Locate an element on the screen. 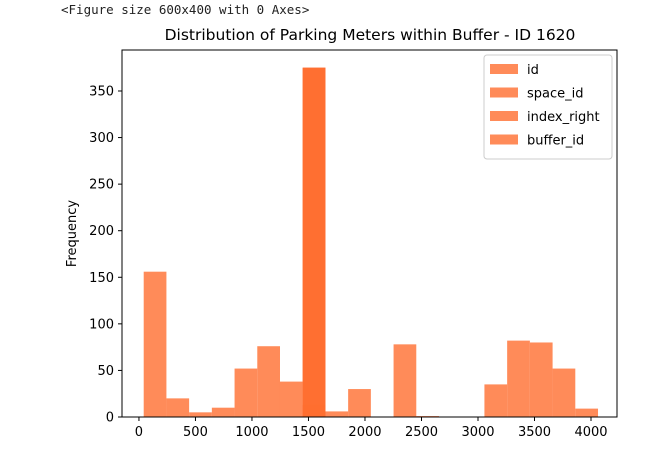 This screenshot has width=661, height=450. legend-box is located at coordinates (548, 107).